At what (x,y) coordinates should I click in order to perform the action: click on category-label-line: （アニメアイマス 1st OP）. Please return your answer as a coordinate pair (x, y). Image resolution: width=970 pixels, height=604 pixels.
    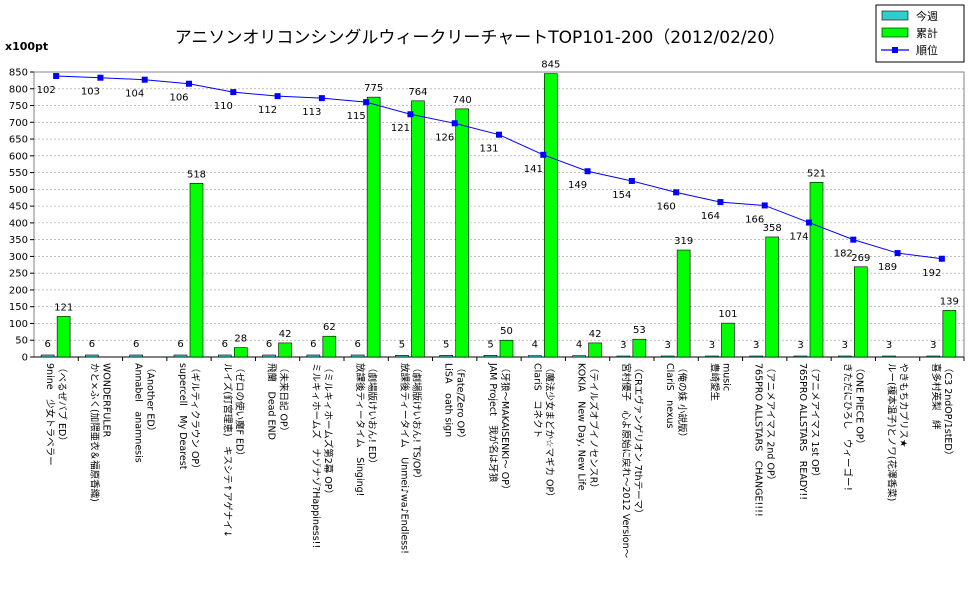
    Looking at the image, I should click on (815, 422).